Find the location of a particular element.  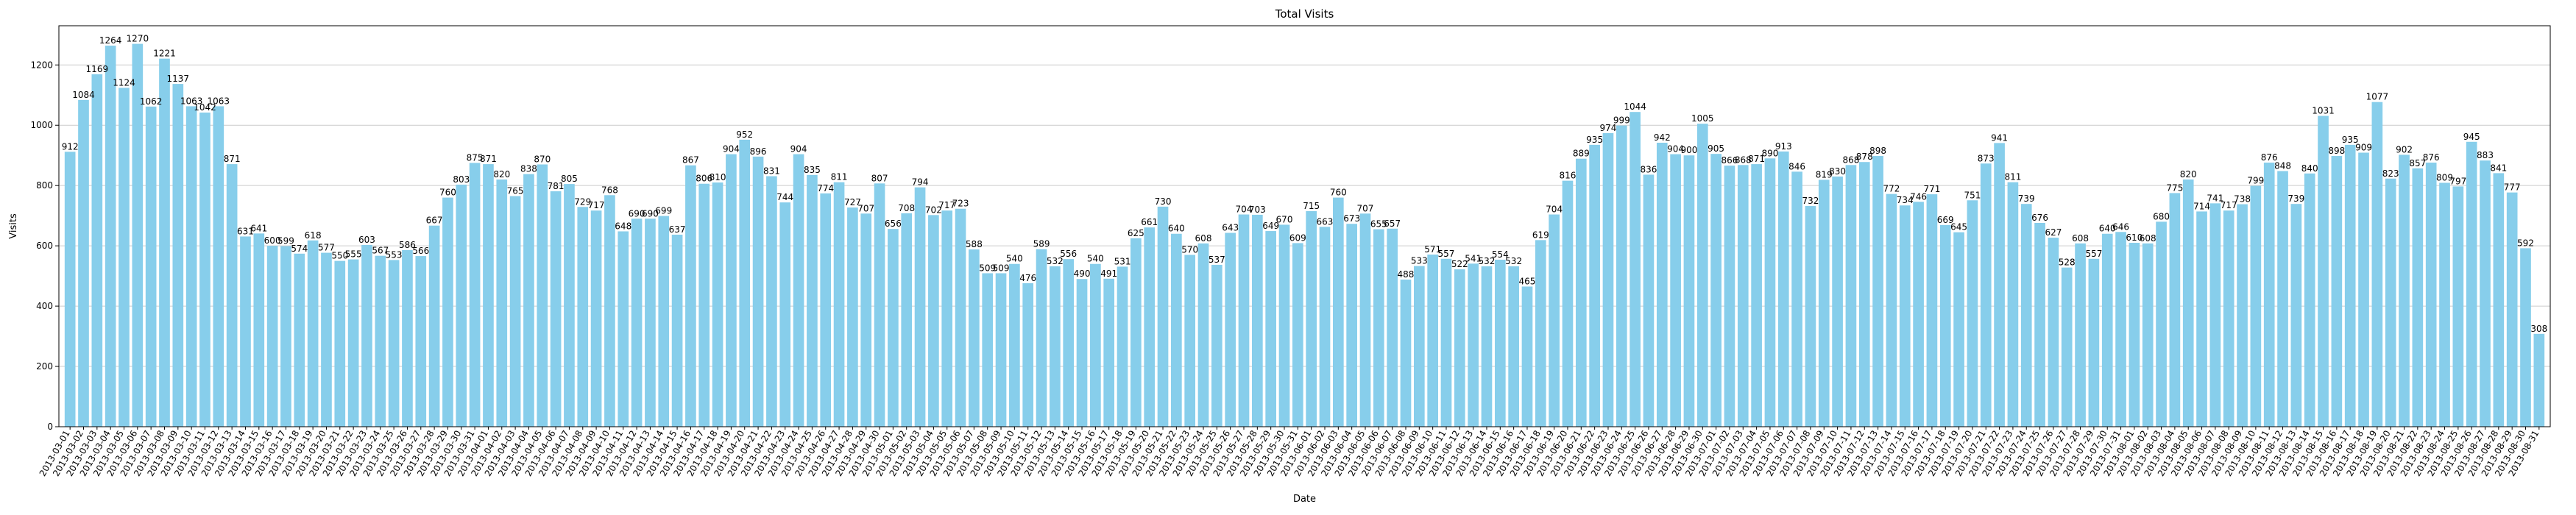

bar-value-label: 803 is located at coordinates (461, 180).